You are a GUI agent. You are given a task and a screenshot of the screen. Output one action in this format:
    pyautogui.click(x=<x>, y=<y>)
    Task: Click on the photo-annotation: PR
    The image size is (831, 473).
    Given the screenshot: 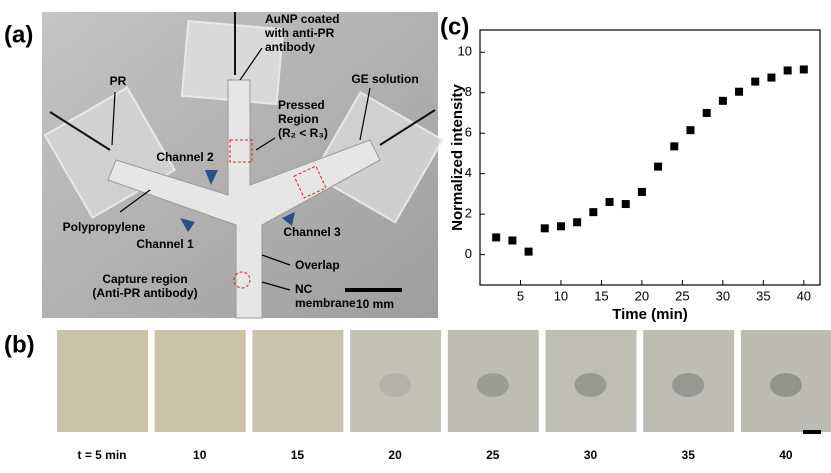 What is the action you would take?
    pyautogui.click(x=118, y=81)
    